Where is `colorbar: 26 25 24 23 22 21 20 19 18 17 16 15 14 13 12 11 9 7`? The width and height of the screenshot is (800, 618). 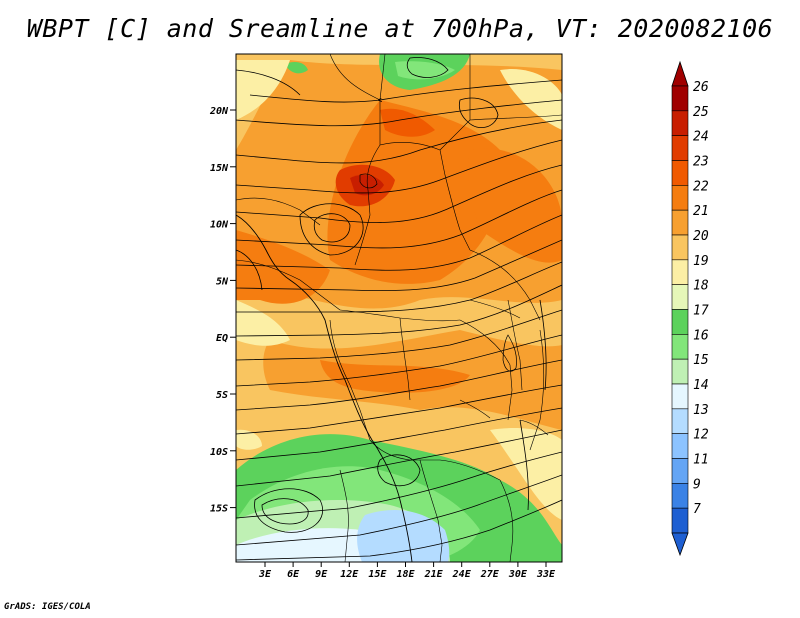 colorbar: 26 25 24 23 22 21 20 19 18 17 16 15 14 13 12 11 9 7 is located at coordinates (690, 308).